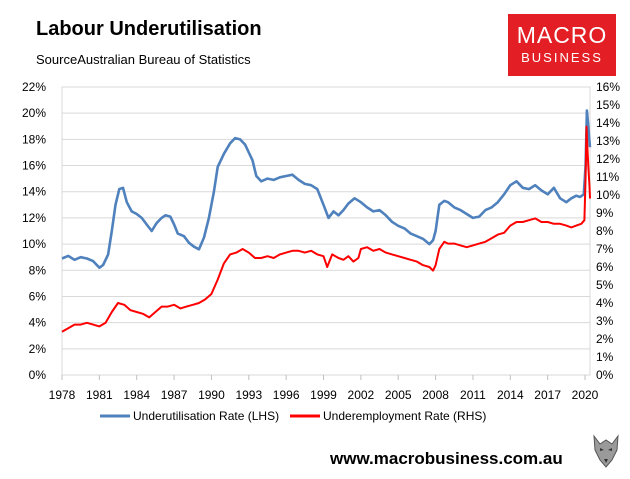 The image size is (630, 479). What do you see at coordinates (608, 159) in the screenshot?
I see `right-tick-label: 12%` at bounding box center [608, 159].